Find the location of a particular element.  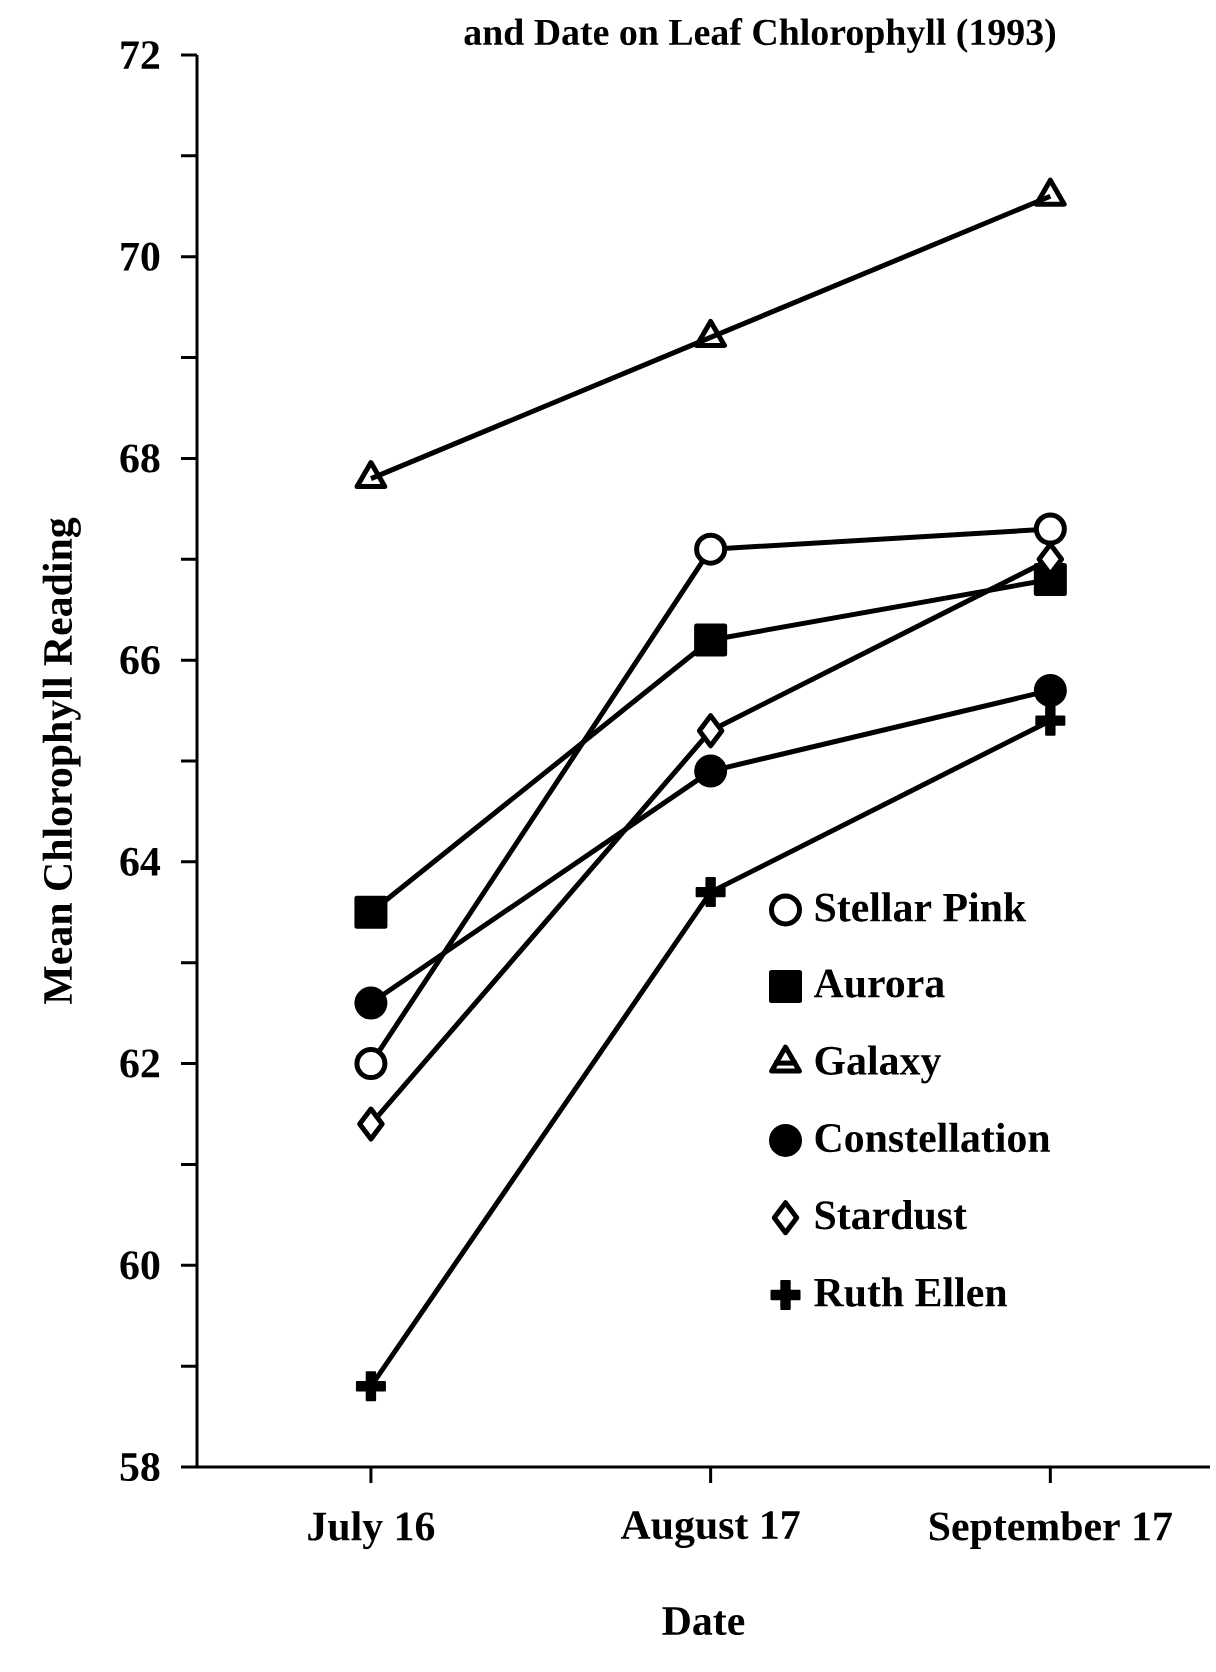

x-axis-title: Date is located at coordinates (703, 1621).